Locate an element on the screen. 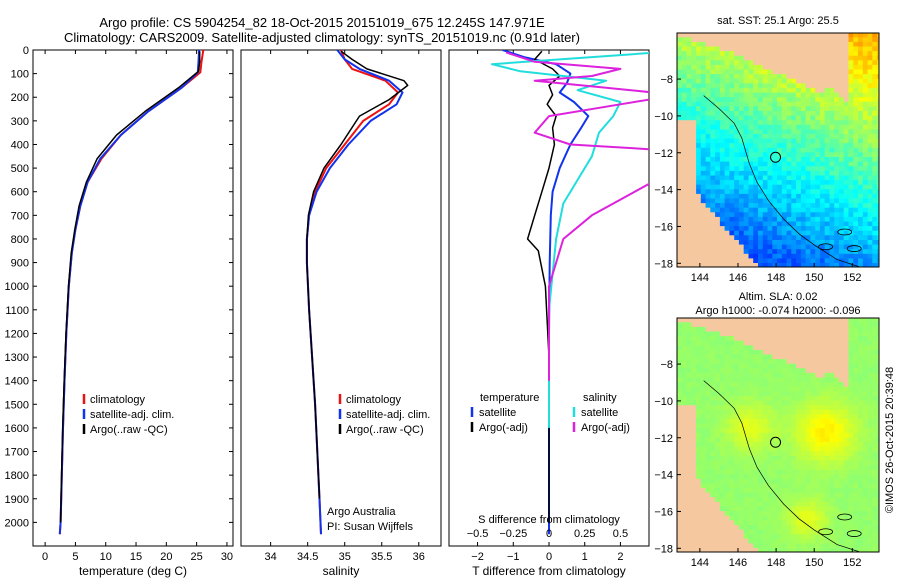  legend-label: satellite is located at coordinates (497, 413).